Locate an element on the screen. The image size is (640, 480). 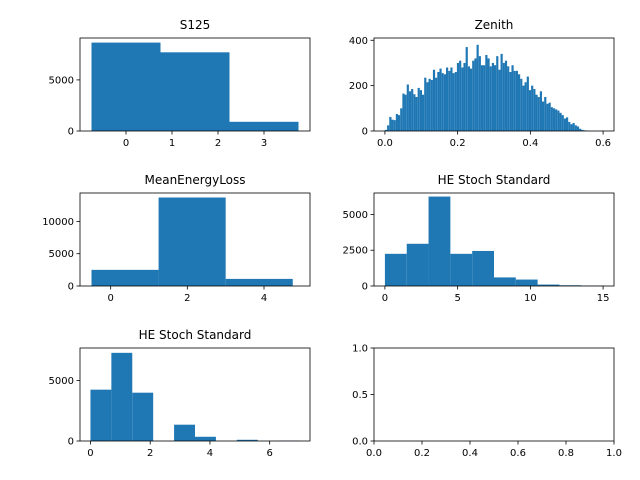
y-tick-label: 0.5 is located at coordinates (360, 395).